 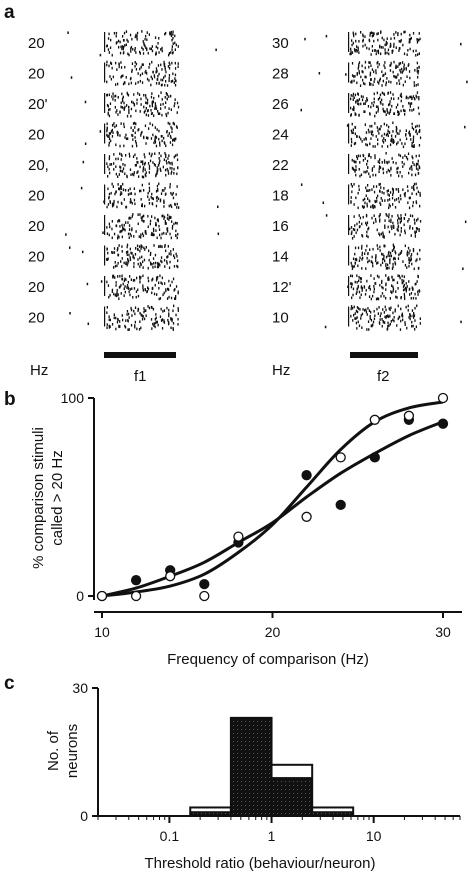 I want to click on raster-row-label: 20,, so click(x=38, y=165).